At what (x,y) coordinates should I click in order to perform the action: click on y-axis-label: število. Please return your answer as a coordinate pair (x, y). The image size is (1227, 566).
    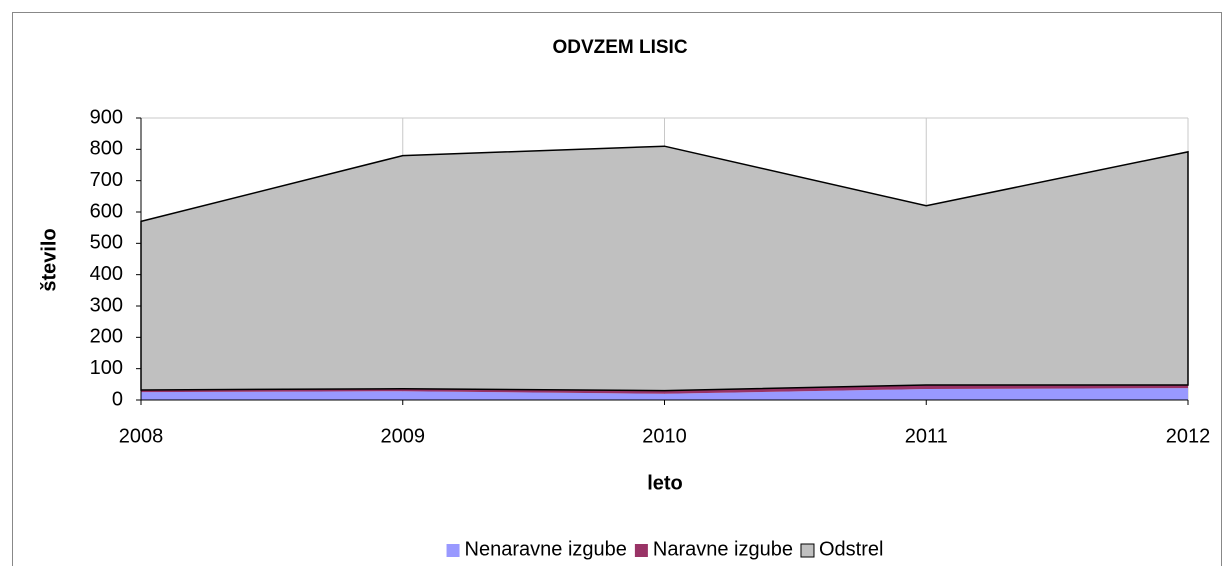
    Looking at the image, I should click on (49, 259).